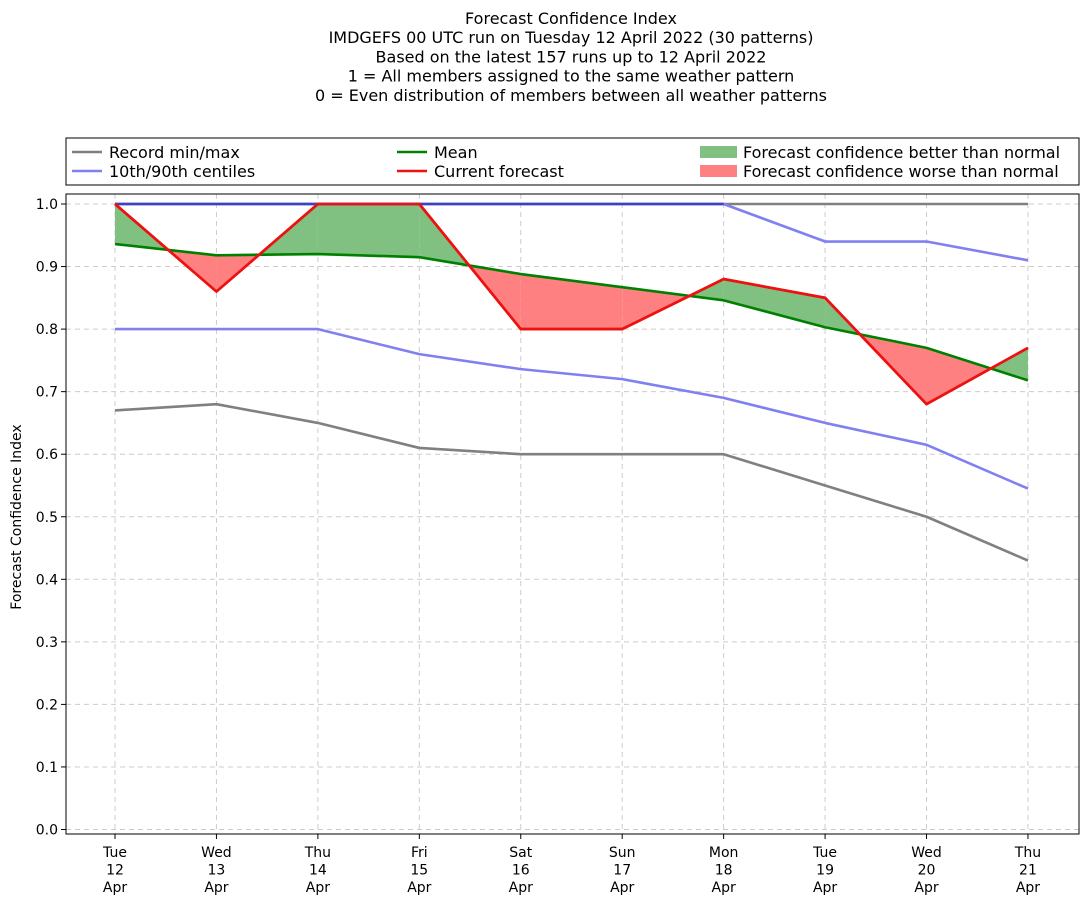  What do you see at coordinates (47, 580) in the screenshot?
I see `y-tick-label: 0.4` at bounding box center [47, 580].